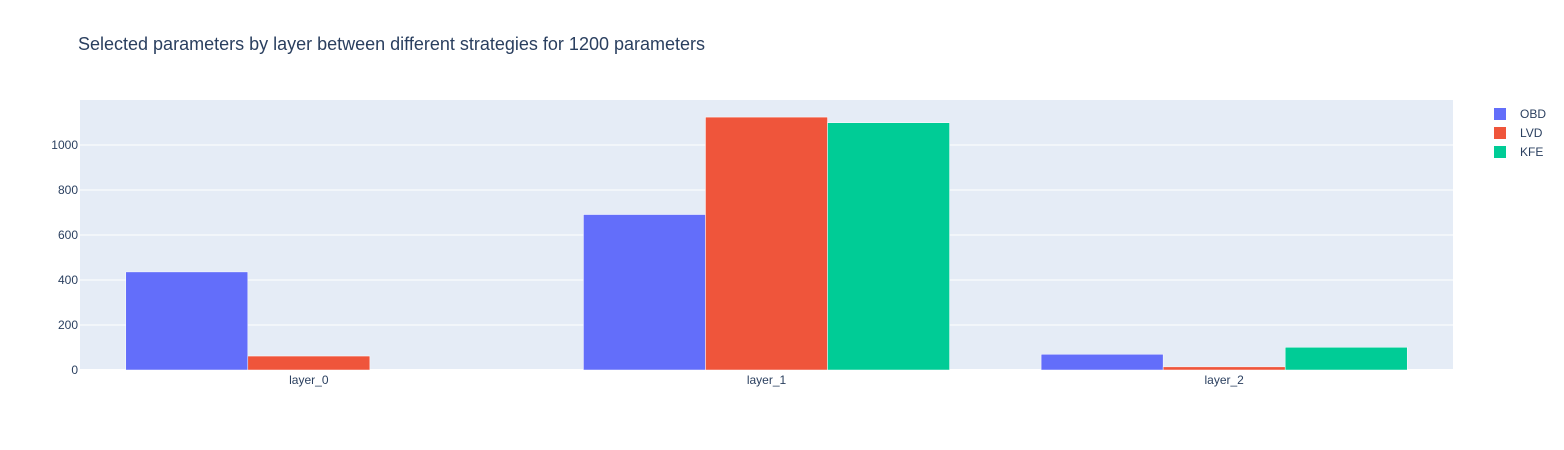 This screenshot has width=1564, height=450. What do you see at coordinates (68, 190) in the screenshot?
I see `y-tick-label: 800` at bounding box center [68, 190].